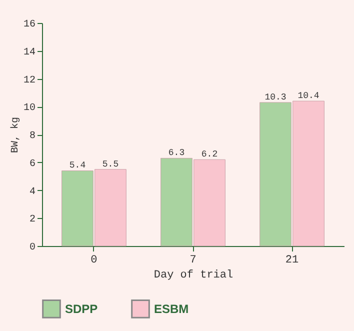  Describe the element at coordinates (110, 164) in the screenshot. I see `data-label: 5.5` at that location.